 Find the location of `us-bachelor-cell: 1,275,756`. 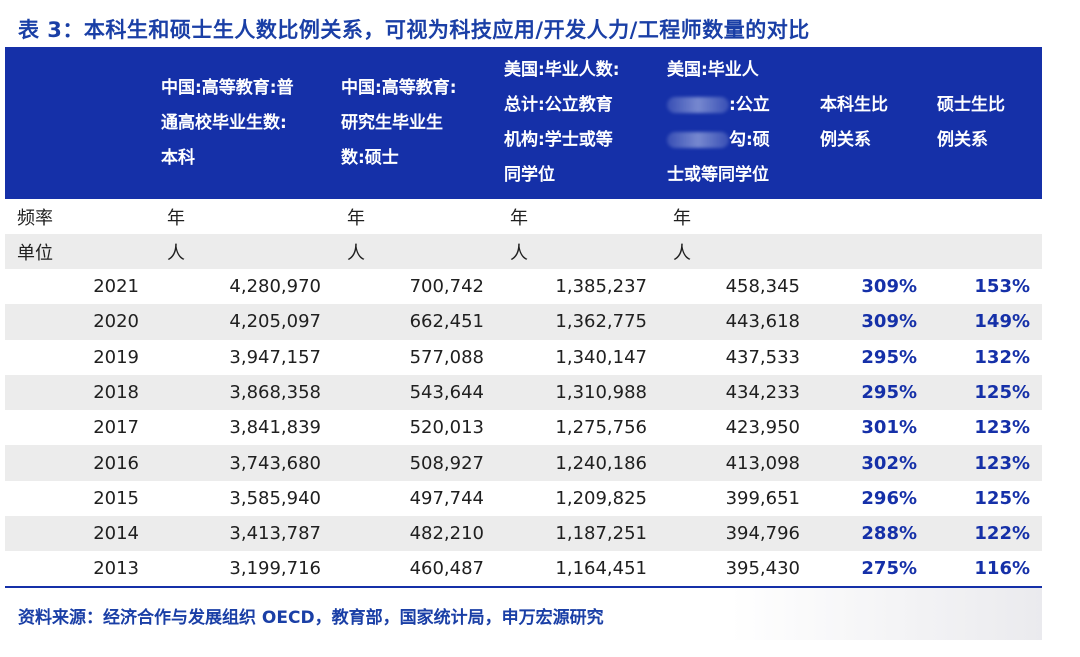

us-bachelor-cell: 1,275,756 is located at coordinates (601, 428).